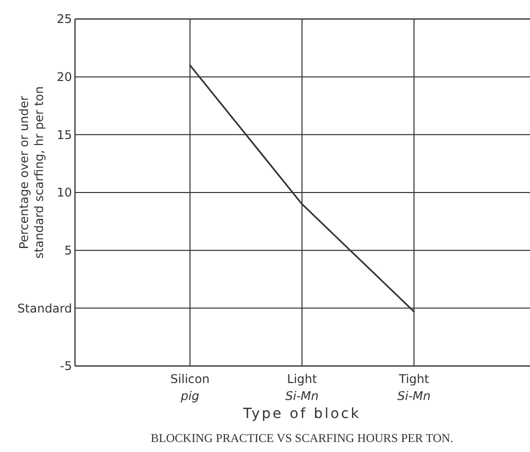 Image resolution: width=530 pixels, height=452 pixels. I want to click on x-tick-label: Tight Si-Mn, so click(414, 387).